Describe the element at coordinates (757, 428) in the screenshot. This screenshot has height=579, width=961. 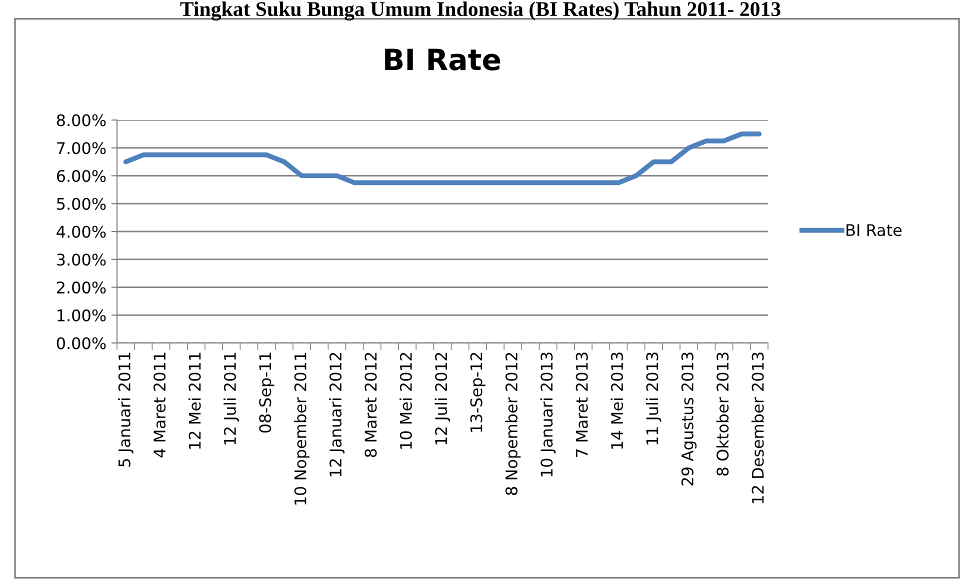
I see `x-tick-label: 12 Desember 2013` at that location.